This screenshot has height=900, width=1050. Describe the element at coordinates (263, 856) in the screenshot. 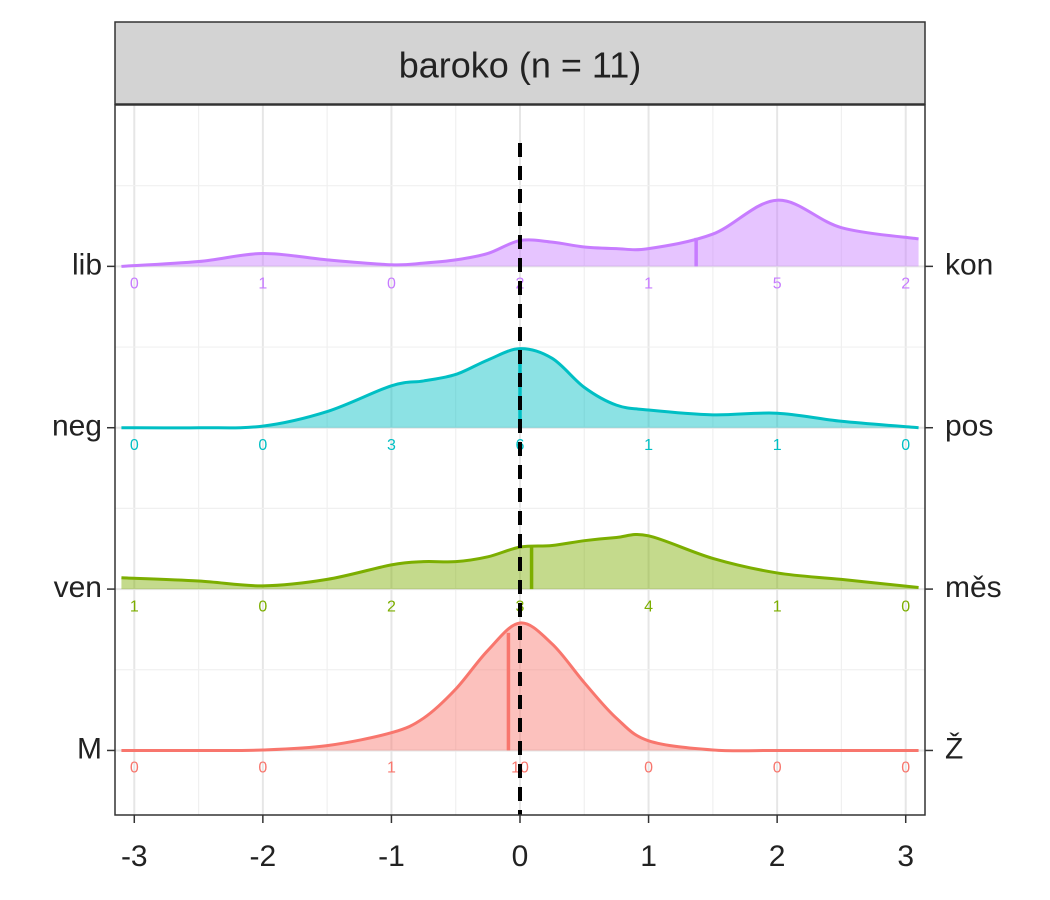

I see `x-tick-label: -2` at that location.